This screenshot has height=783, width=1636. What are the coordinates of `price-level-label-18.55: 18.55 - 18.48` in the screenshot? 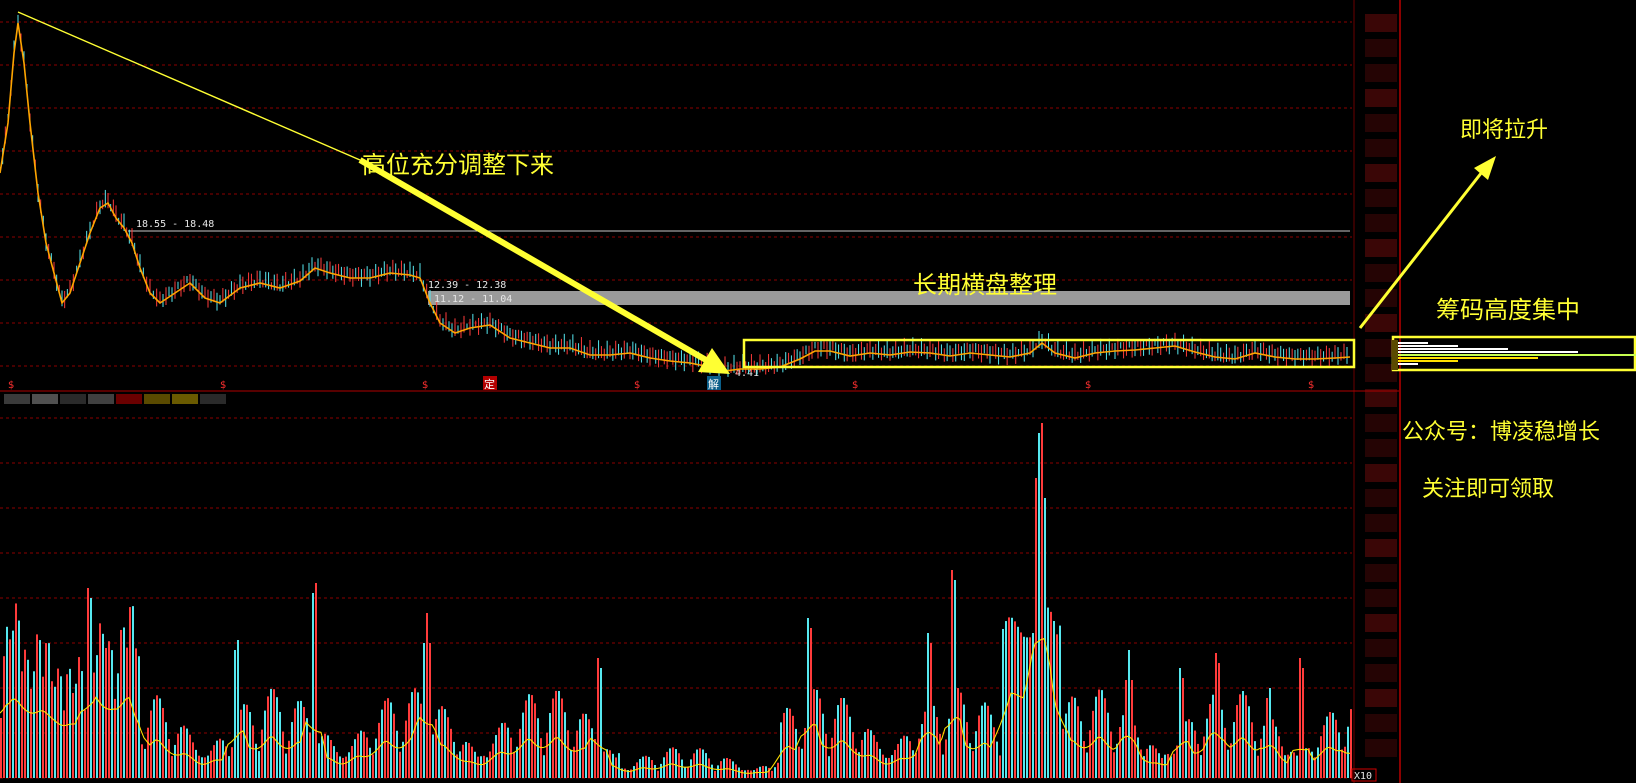 It's located at (175, 224).